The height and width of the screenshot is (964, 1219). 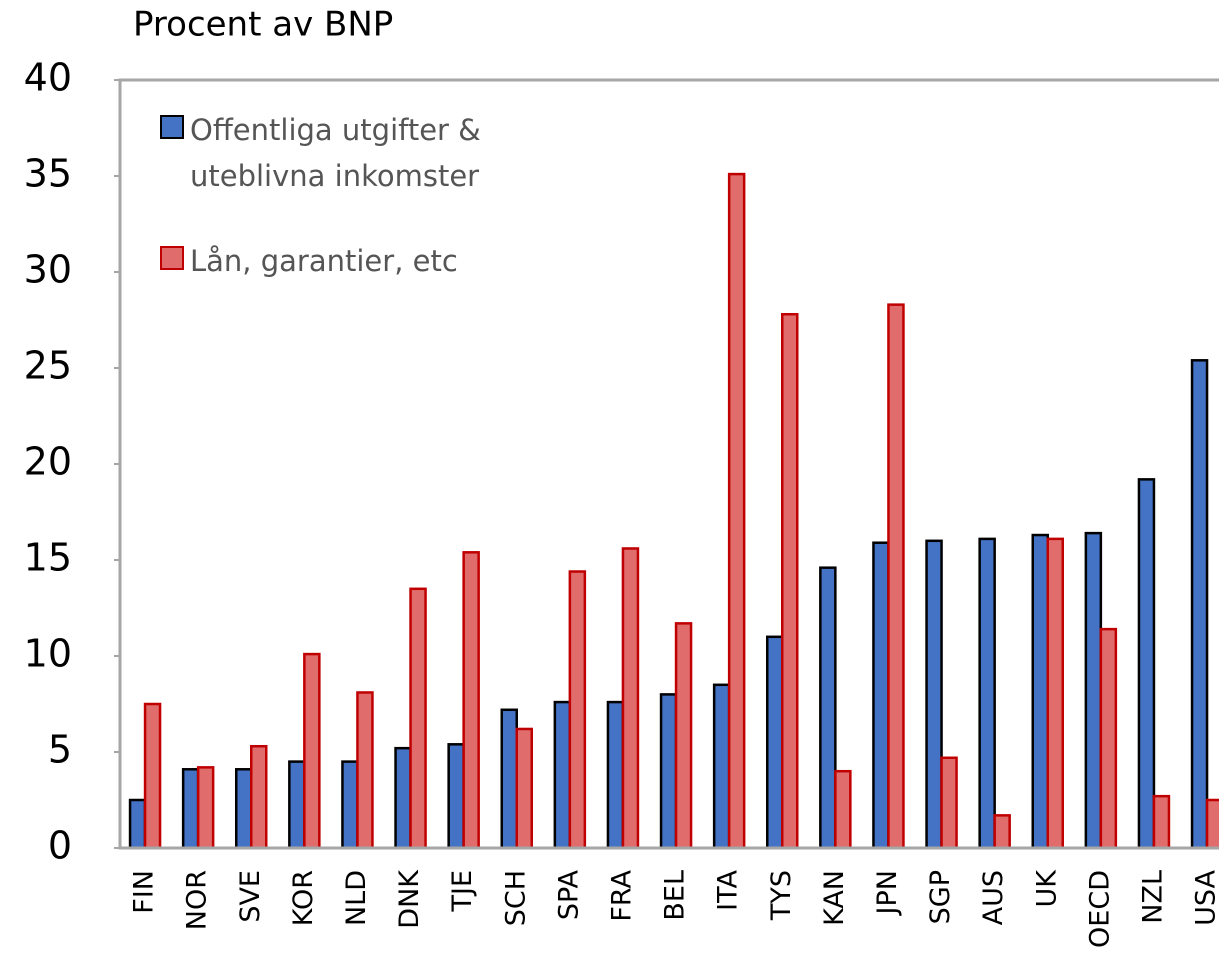 What do you see at coordinates (1152, 897) in the screenshot?
I see `x-tick-label: NZL` at bounding box center [1152, 897].